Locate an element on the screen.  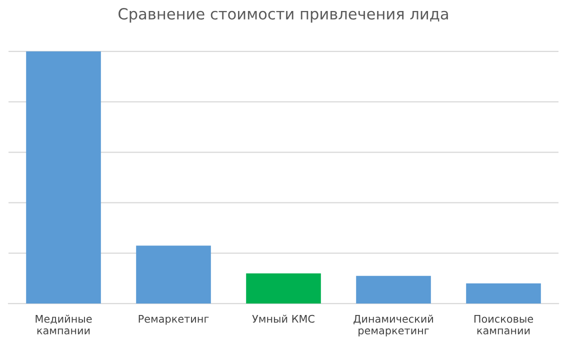
x-tick-label: Медийные кампании is located at coordinates (64, 324).